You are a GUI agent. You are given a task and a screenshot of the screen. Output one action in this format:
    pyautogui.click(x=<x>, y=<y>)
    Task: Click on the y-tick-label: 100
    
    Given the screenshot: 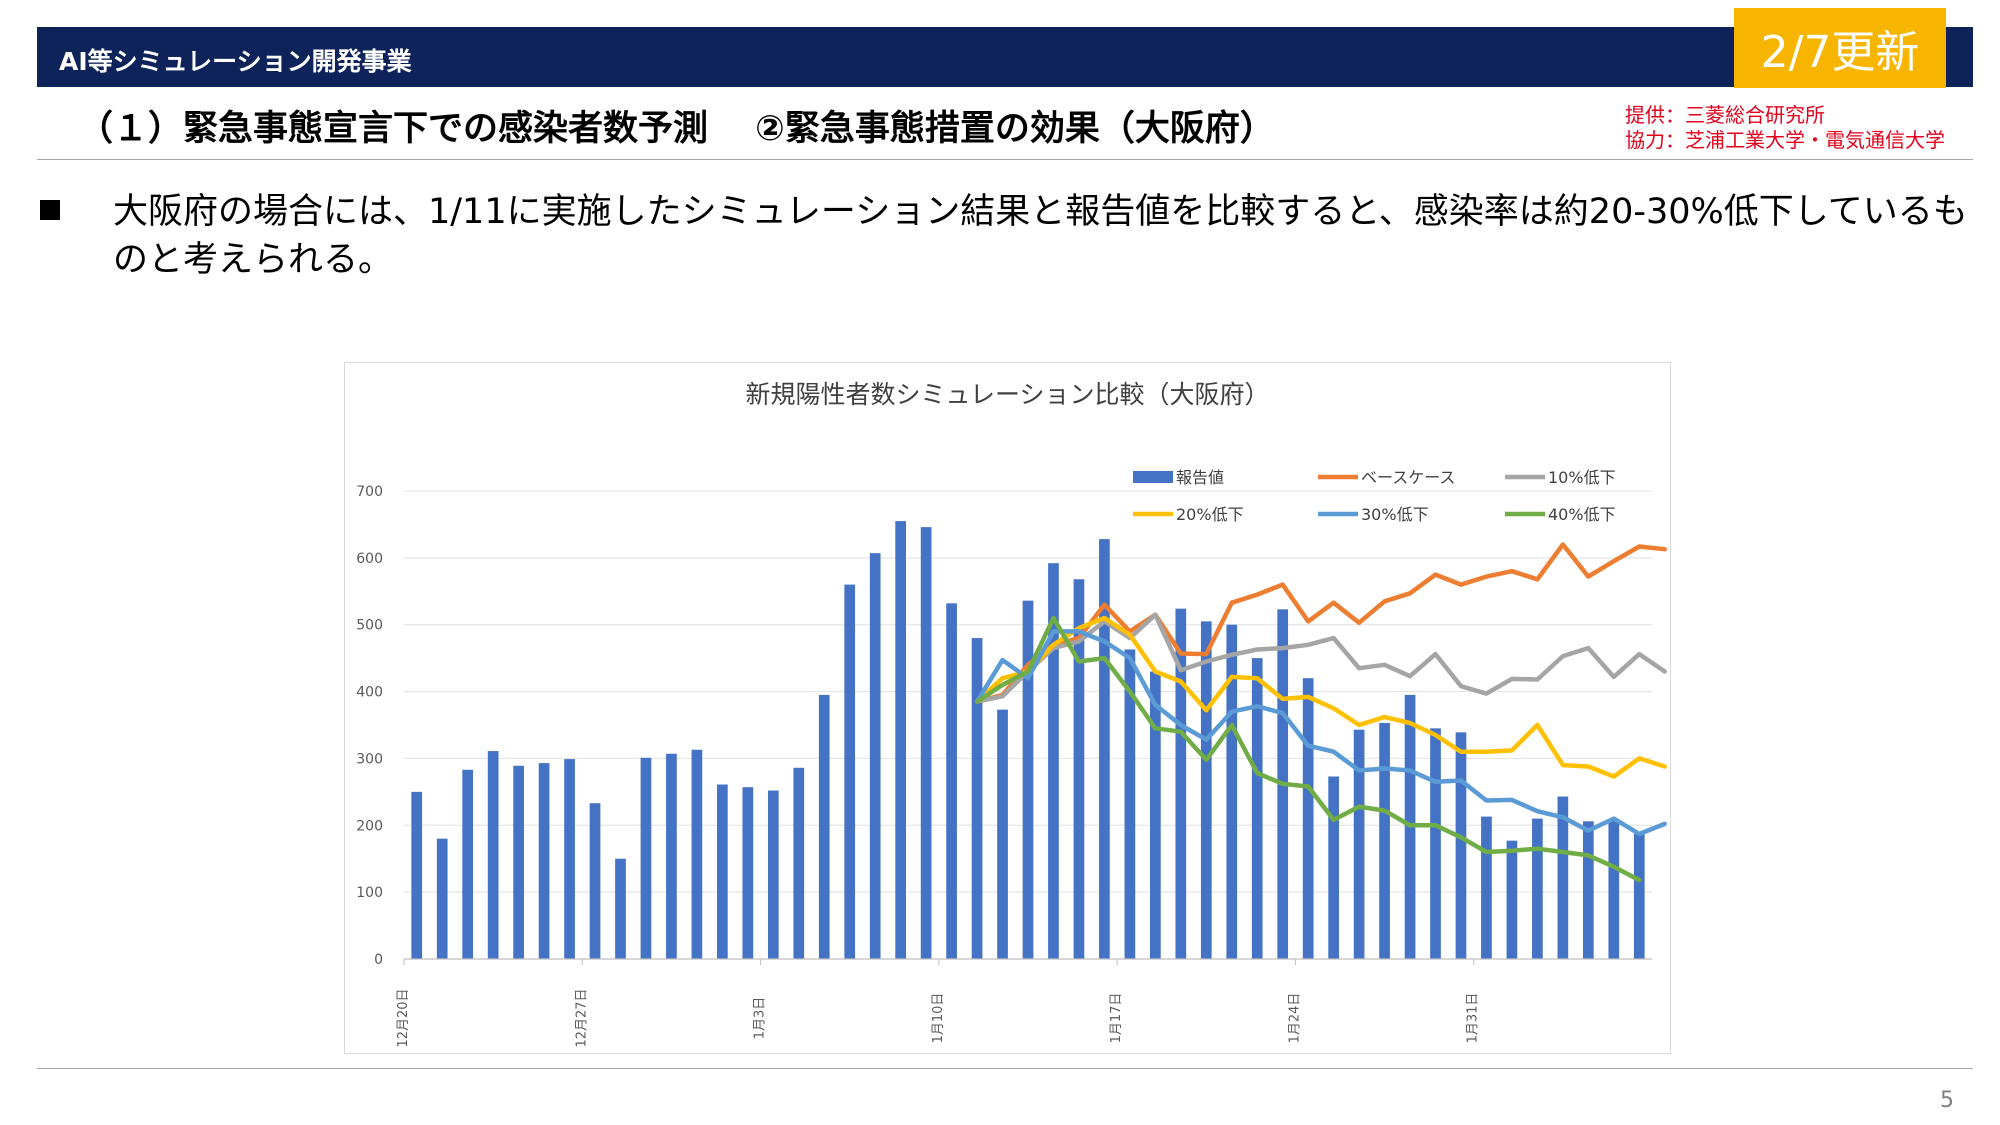 What is the action you would take?
    pyautogui.click(x=369, y=893)
    